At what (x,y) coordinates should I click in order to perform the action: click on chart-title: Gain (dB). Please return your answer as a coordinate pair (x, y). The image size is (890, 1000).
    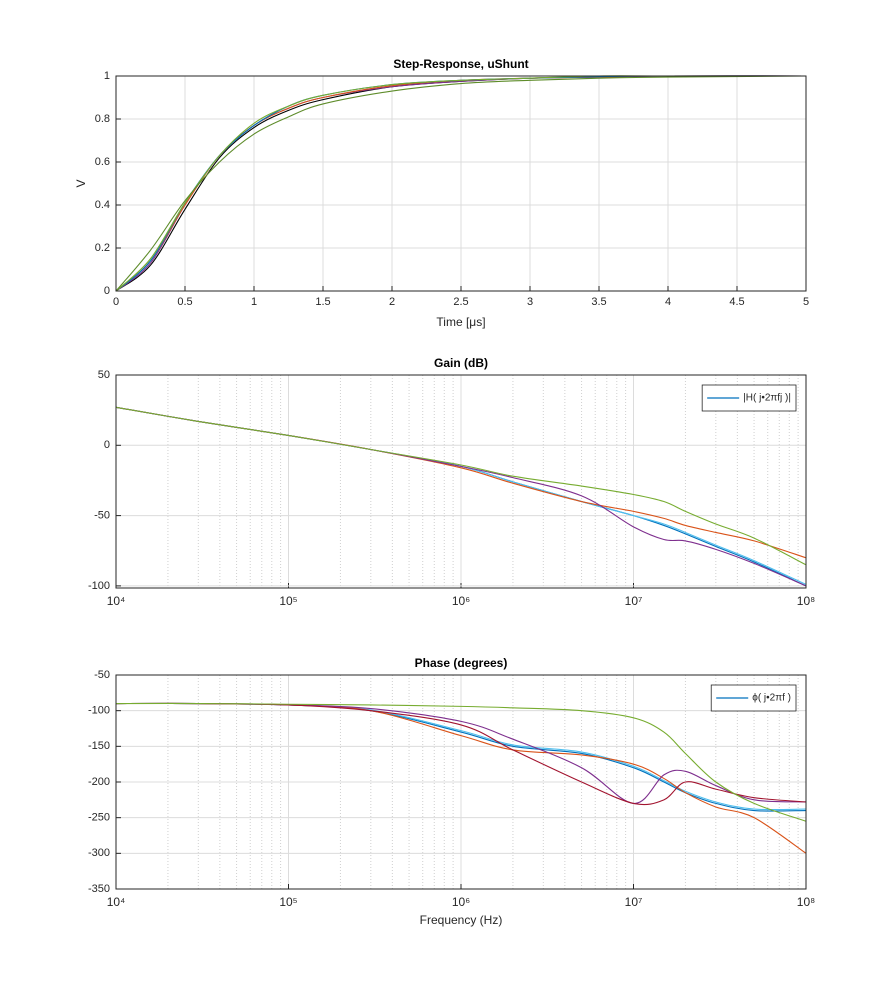
    Looking at the image, I should click on (461, 363).